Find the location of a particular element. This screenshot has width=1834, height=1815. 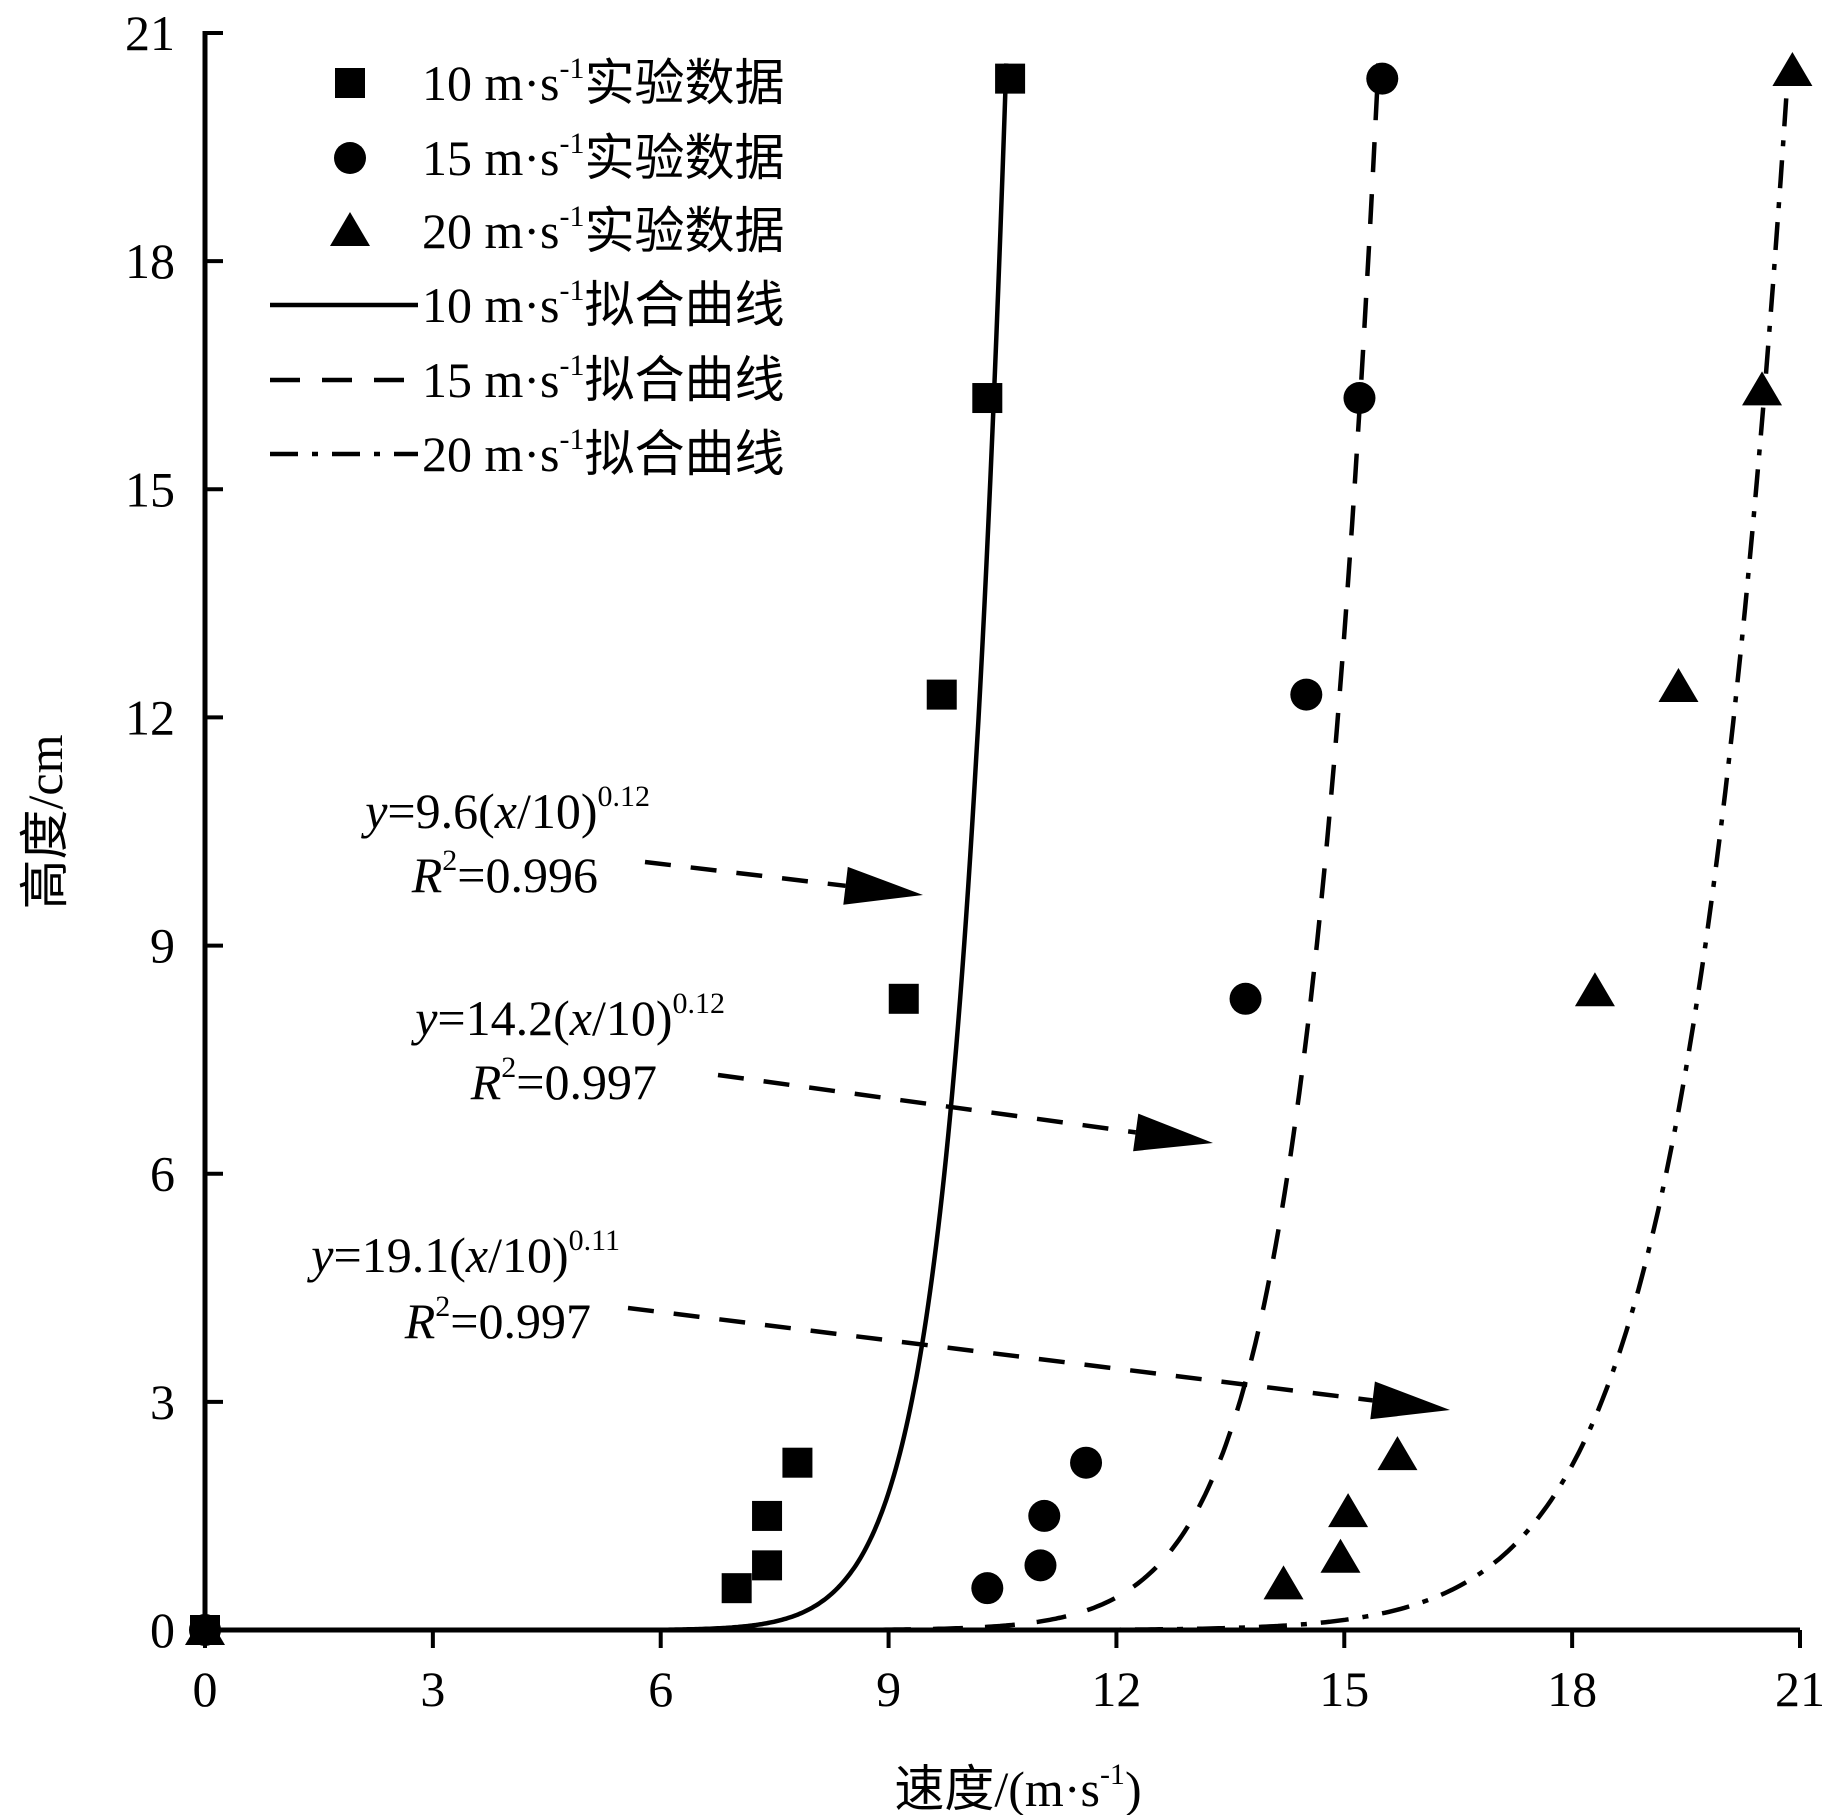

legend-marker-circle is located at coordinates (350, 158).